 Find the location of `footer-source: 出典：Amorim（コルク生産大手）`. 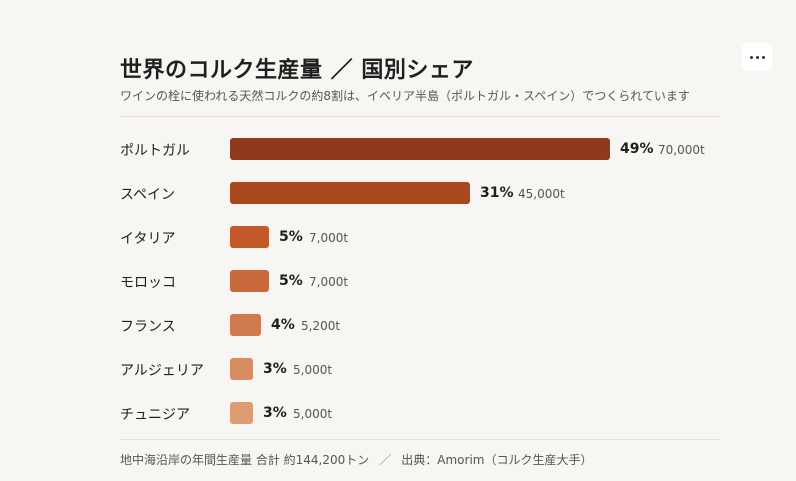

footer-source: 出典：Amorim（コルク生産大手） is located at coordinates (497, 460).